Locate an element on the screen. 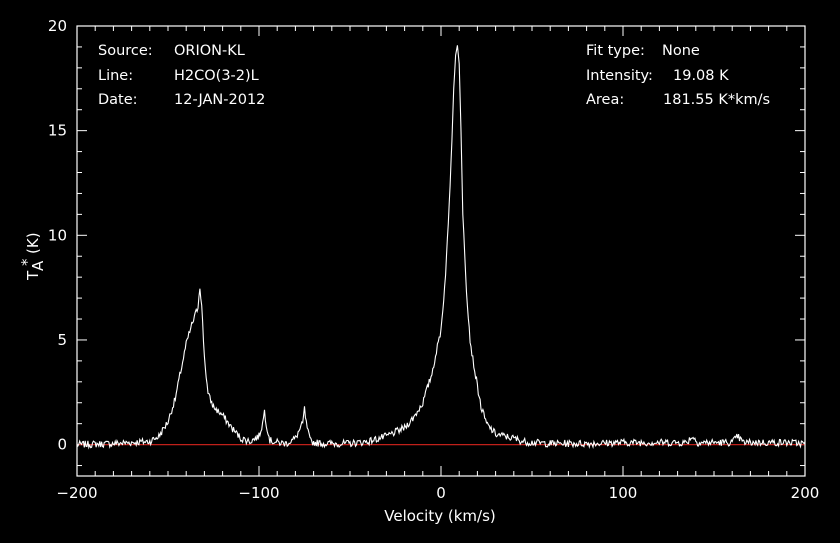 Image resolution: width=840 pixels, height=543 pixels. source-key: Source: is located at coordinates (125, 51).